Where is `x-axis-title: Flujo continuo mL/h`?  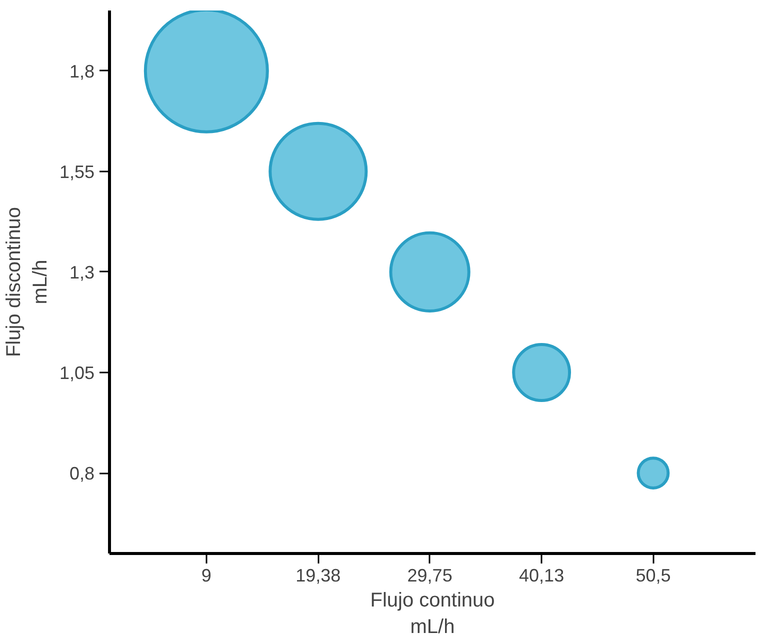
x-axis-title: Flujo continuo mL/h is located at coordinates (432, 614).